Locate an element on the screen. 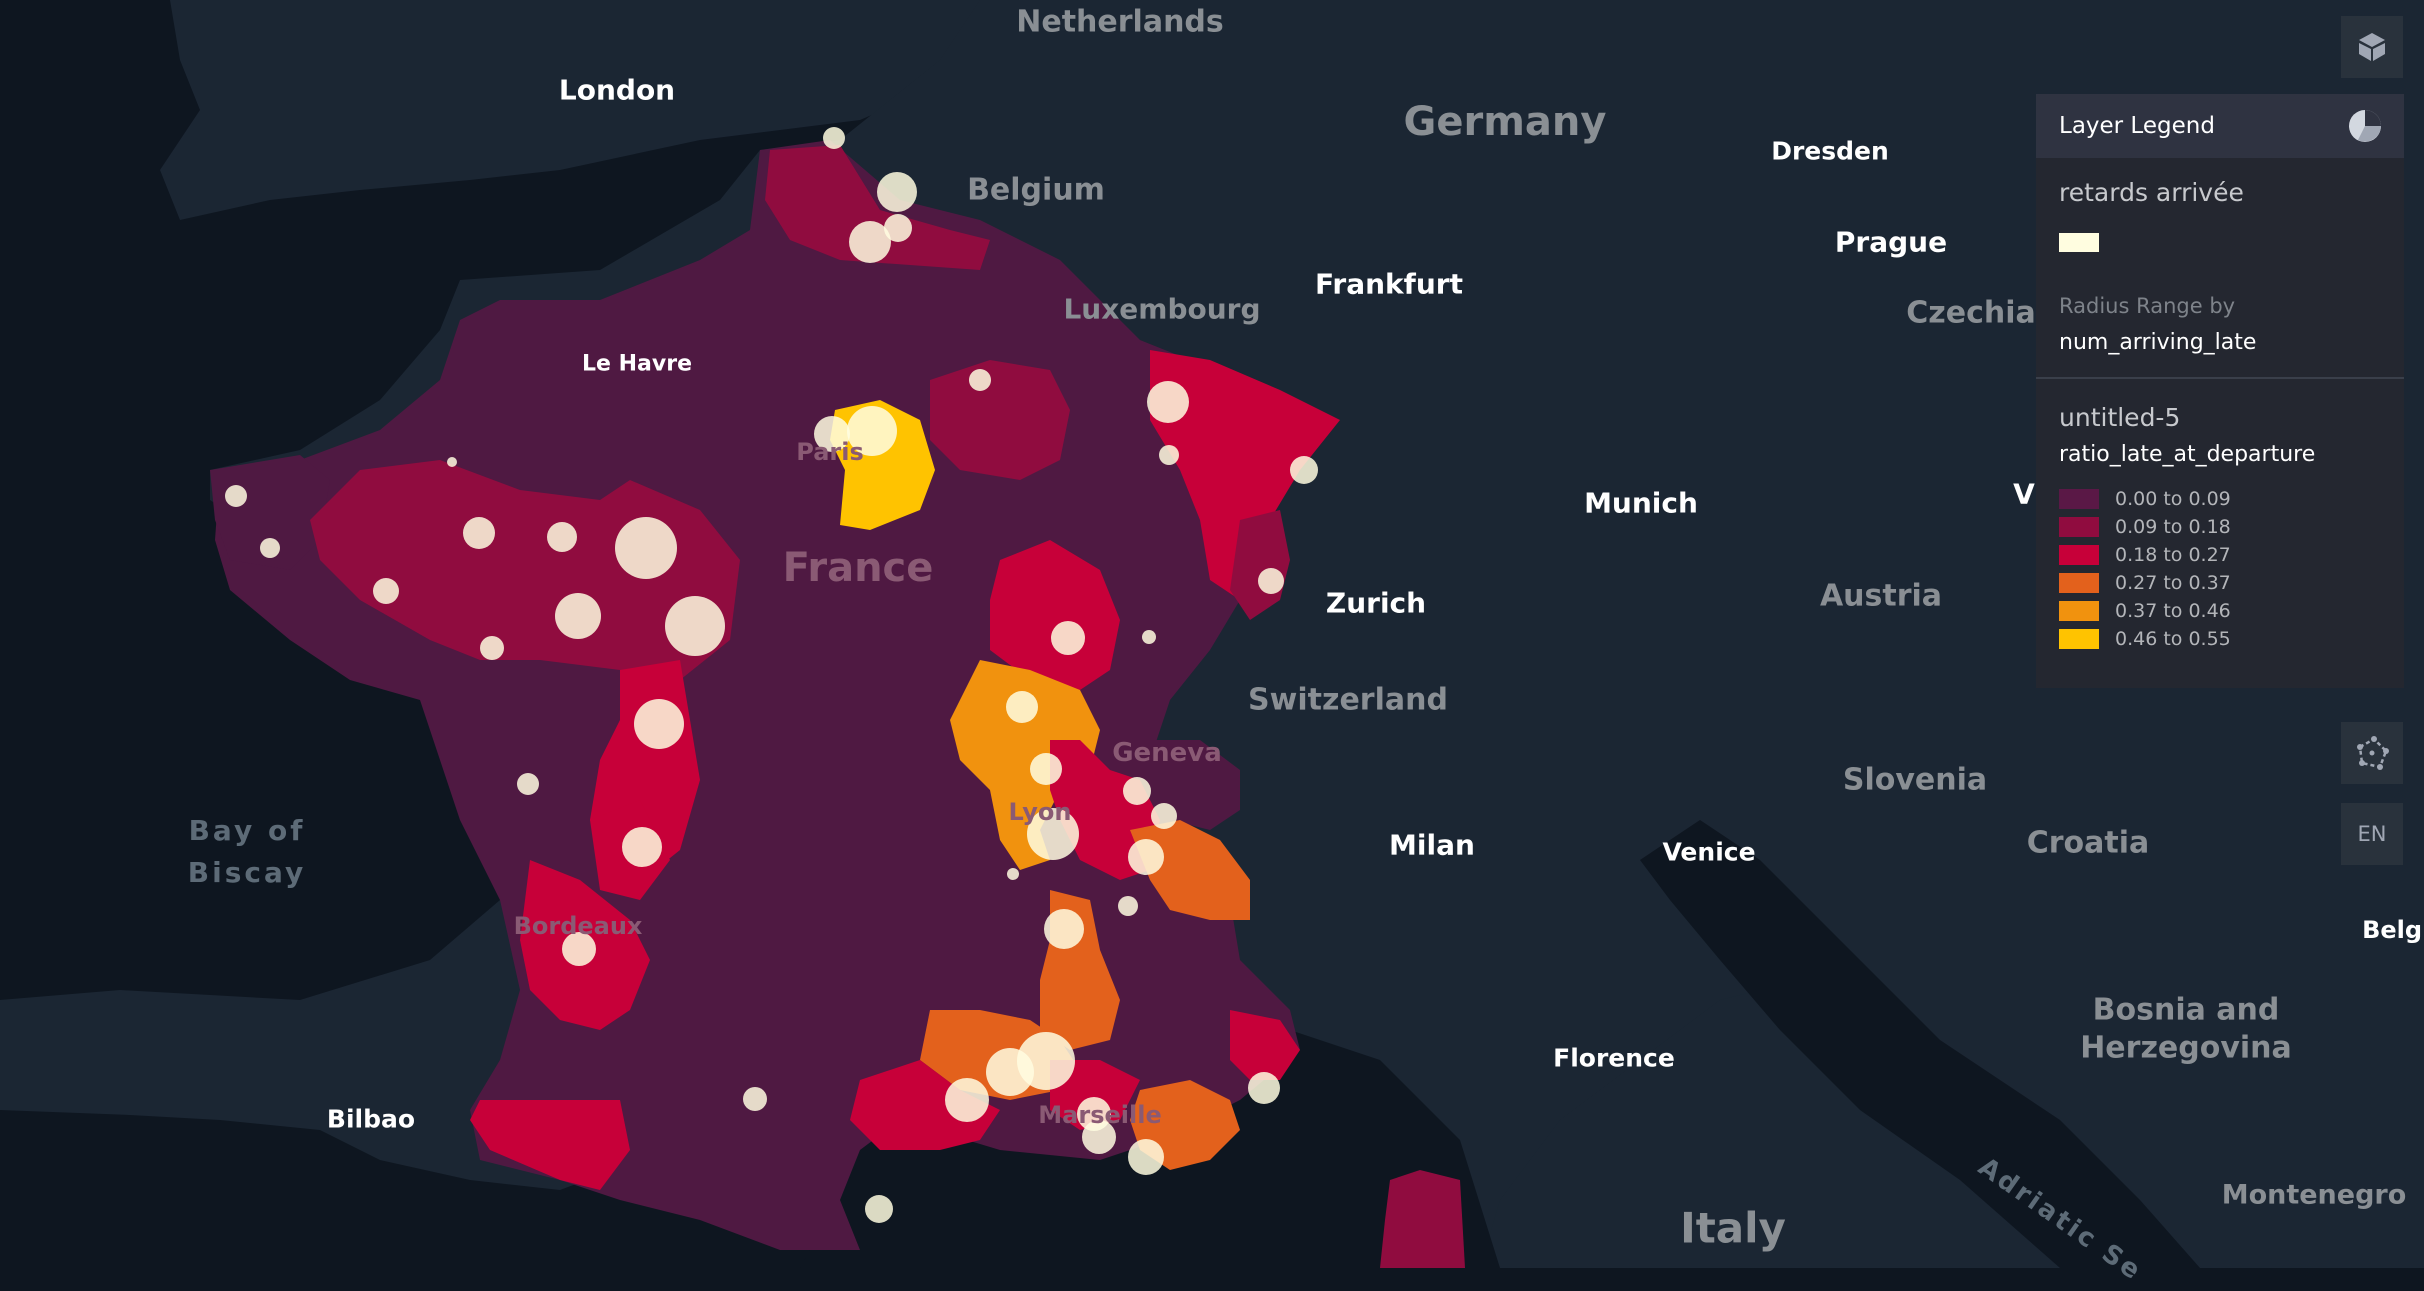 The height and width of the screenshot is (1291, 2424). label-paris: Paris is located at coordinates (830, 452).